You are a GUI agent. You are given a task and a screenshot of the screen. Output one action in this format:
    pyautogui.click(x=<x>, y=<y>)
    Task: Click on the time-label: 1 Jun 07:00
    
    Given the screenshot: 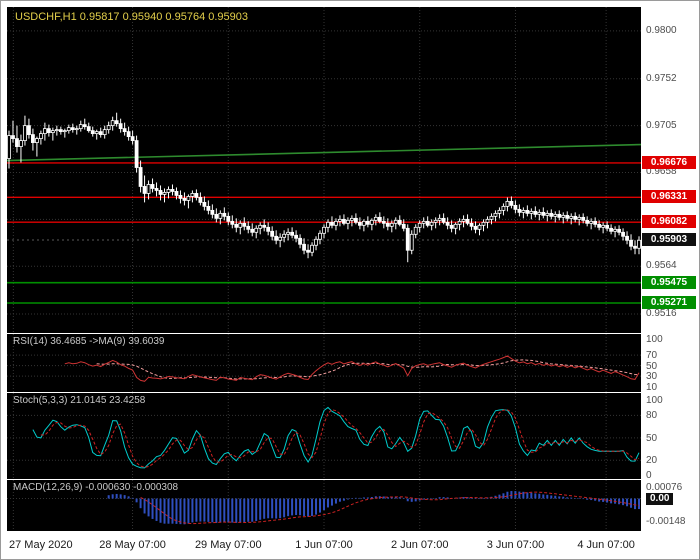 What is the action you would take?
    pyautogui.click(x=324, y=545)
    